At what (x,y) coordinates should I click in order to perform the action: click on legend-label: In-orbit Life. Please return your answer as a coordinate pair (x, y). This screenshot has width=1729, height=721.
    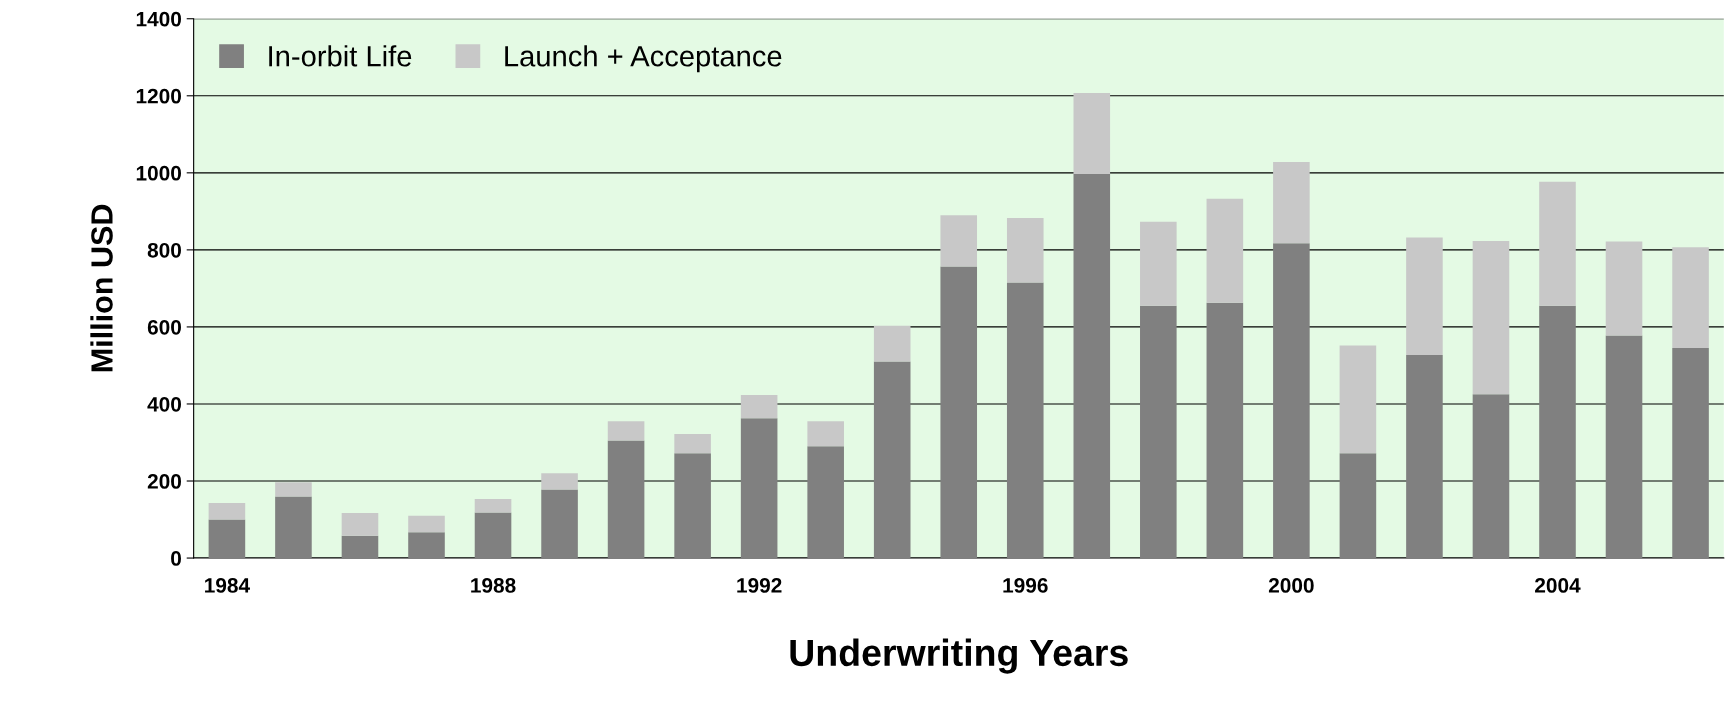
    Looking at the image, I should click on (340, 56).